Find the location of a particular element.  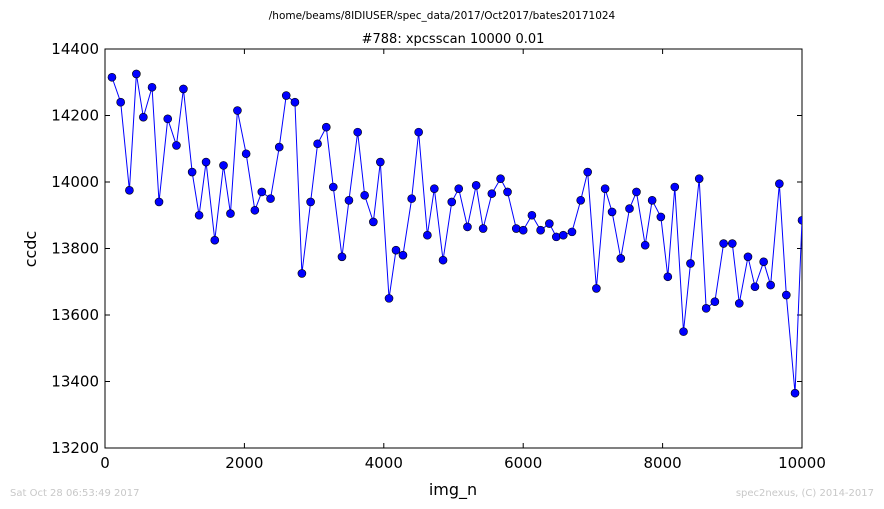

footer-credit: spec2nexus, (C) 2014-2017 is located at coordinates (804, 493).